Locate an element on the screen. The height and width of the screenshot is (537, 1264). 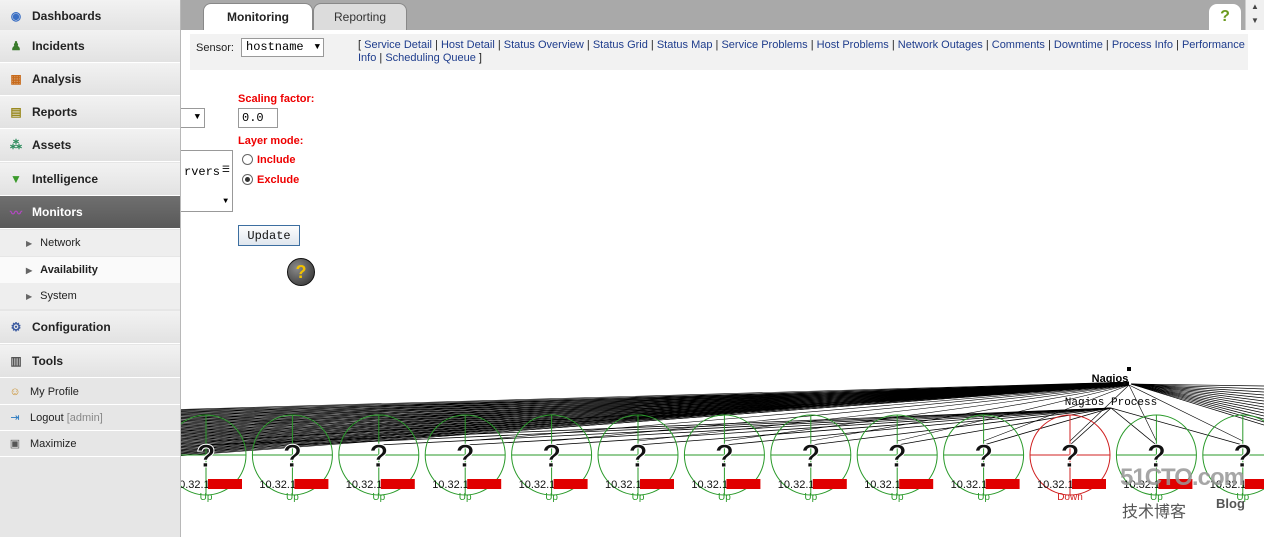
maximize-link: ▣ Maximize is located at coordinates (90, 444).